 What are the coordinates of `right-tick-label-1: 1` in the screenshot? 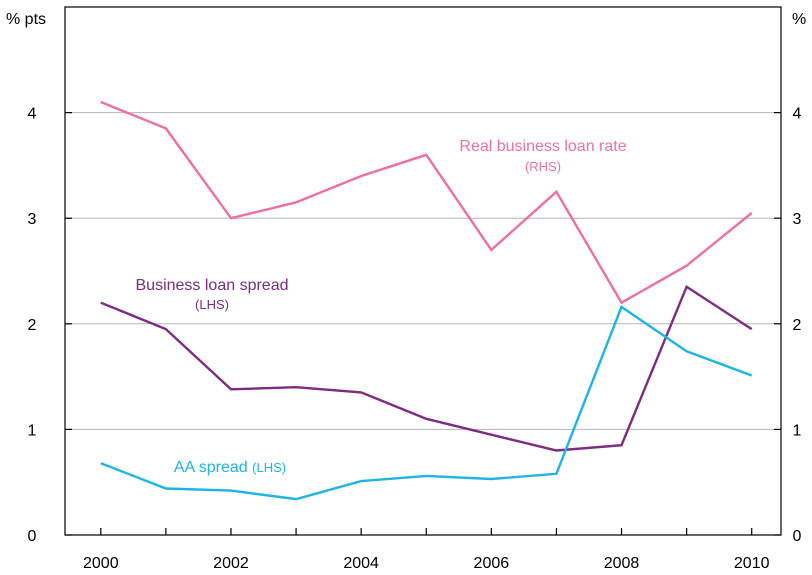 It's located at (797, 430).